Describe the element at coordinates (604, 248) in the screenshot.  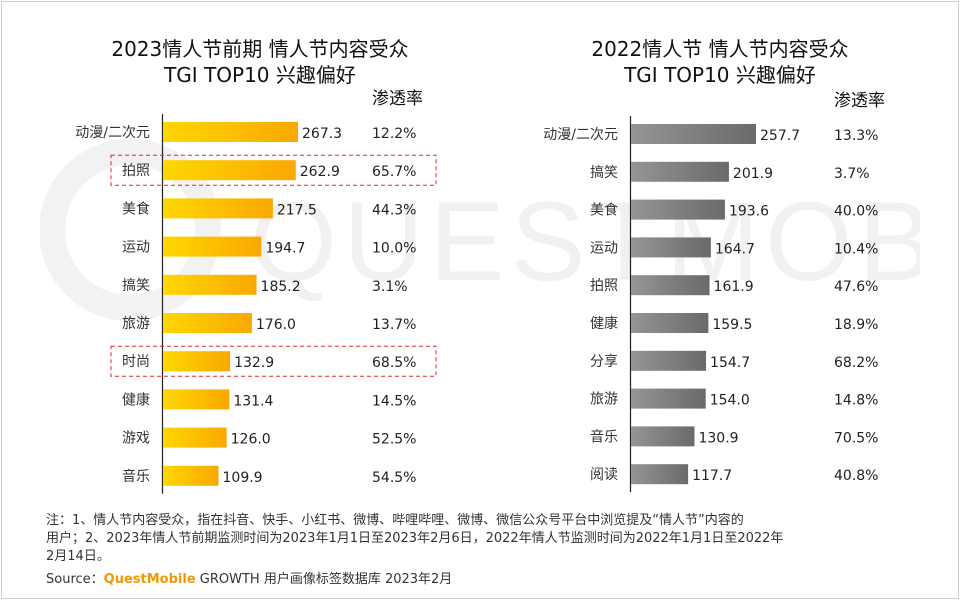
I see `right-category-label: 运动` at that location.